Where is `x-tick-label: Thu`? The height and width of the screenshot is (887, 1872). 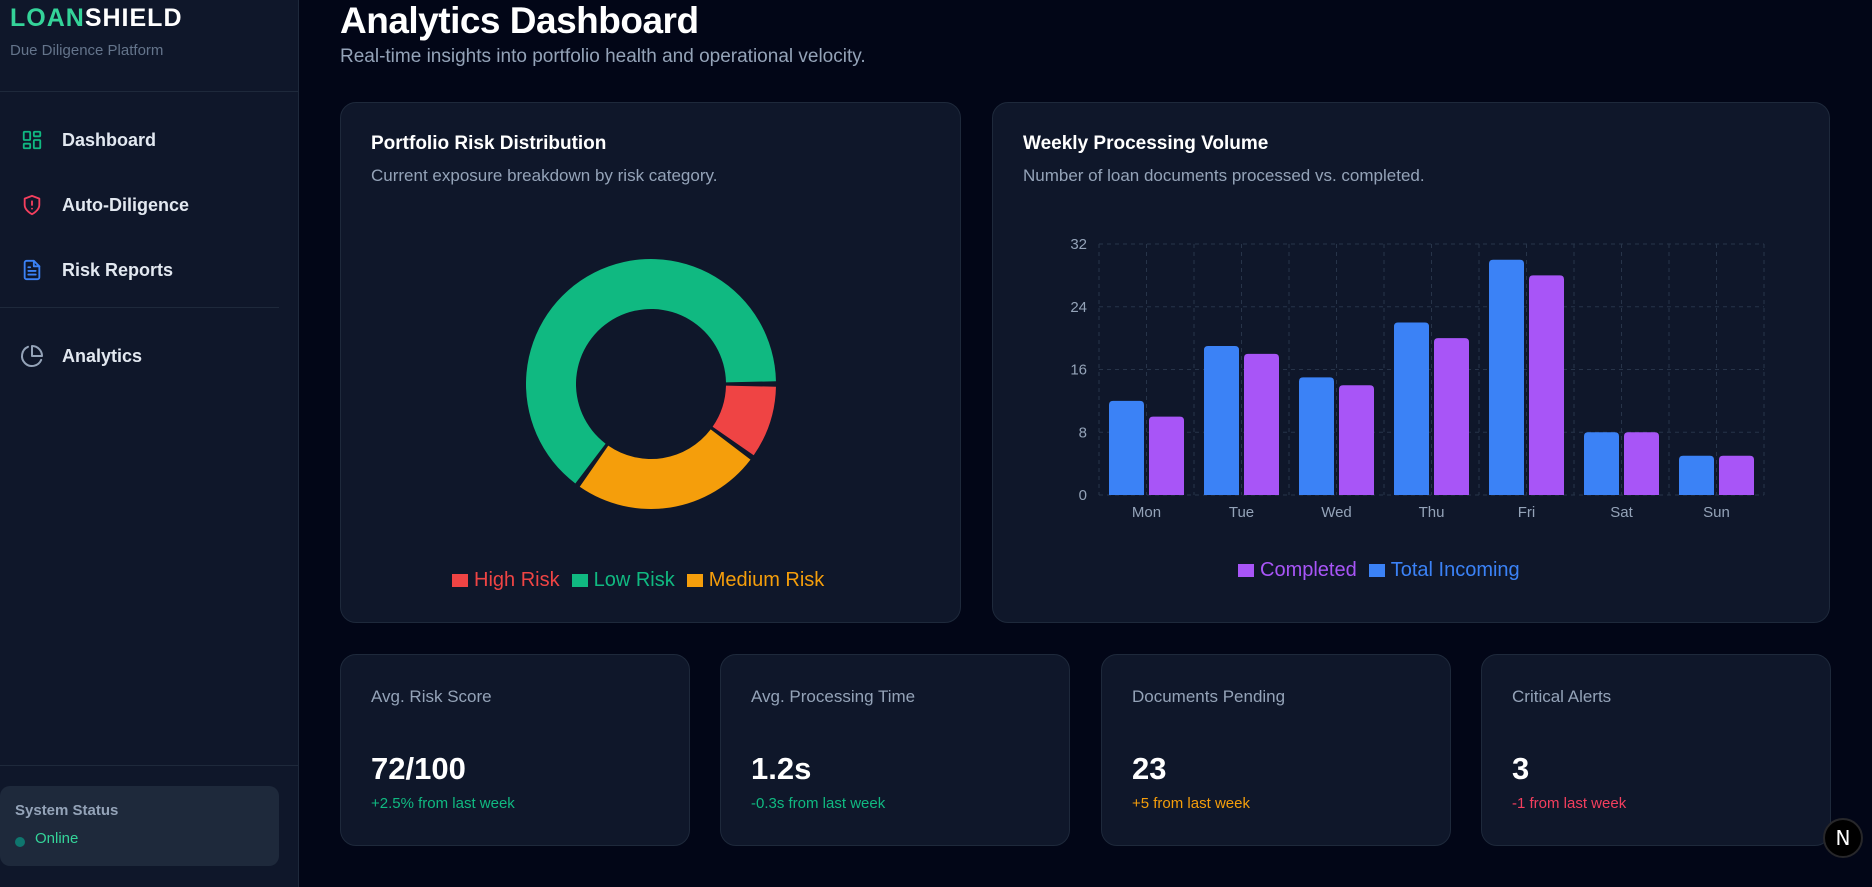 x-tick-label: Thu is located at coordinates (1432, 512).